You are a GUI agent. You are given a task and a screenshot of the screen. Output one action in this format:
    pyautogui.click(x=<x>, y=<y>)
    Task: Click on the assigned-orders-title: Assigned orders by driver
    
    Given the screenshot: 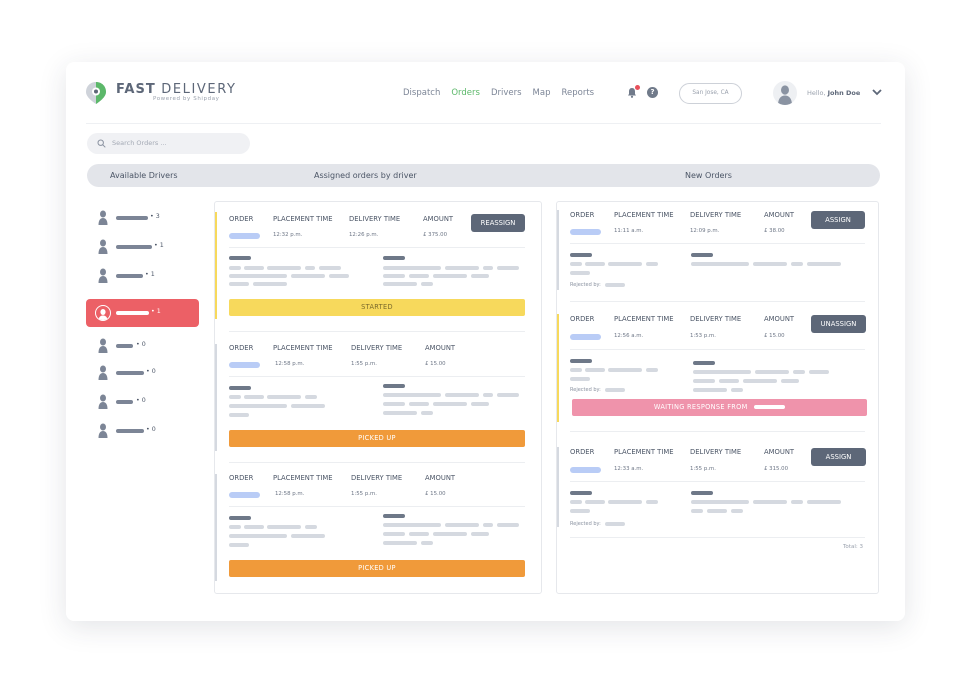 What is the action you would take?
    pyautogui.click(x=365, y=175)
    